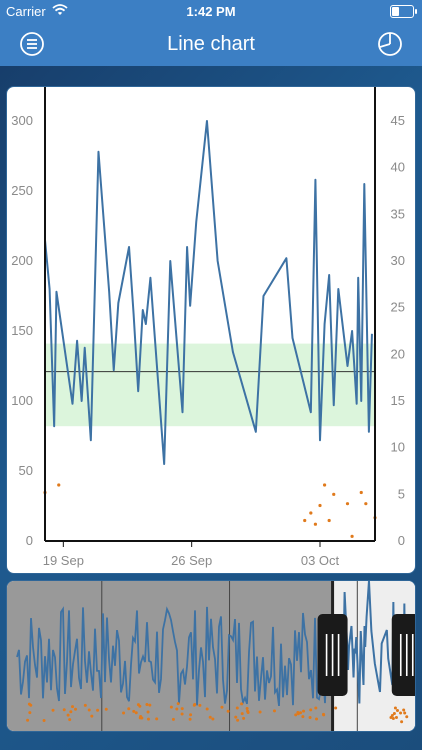 This screenshot has height=750, width=422. What do you see at coordinates (398, 353) in the screenshot?
I see `y-right-tick-label: 20` at bounding box center [398, 353].